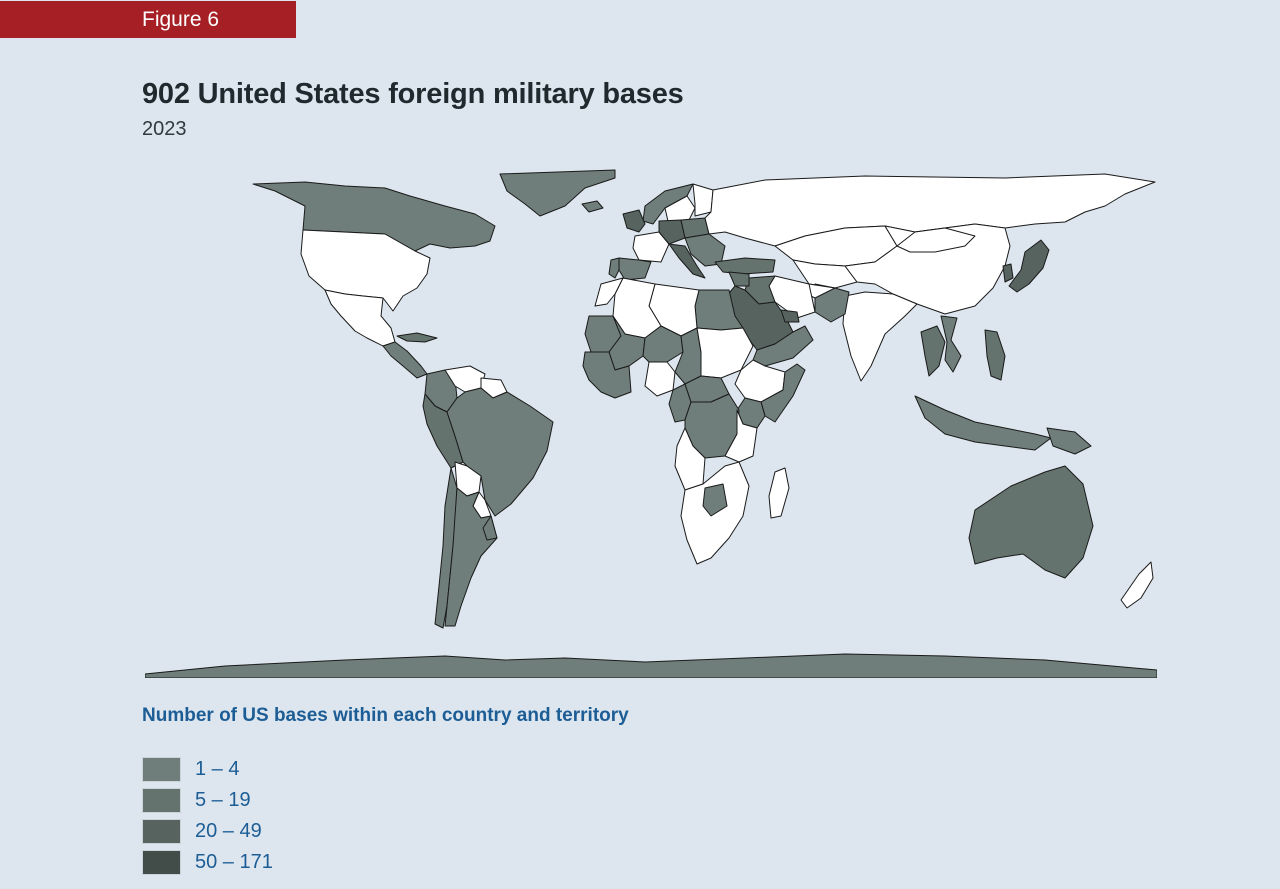 The image size is (1280, 889). What do you see at coordinates (228, 831) in the screenshot?
I see `legend-label: 20 – 49` at bounding box center [228, 831].